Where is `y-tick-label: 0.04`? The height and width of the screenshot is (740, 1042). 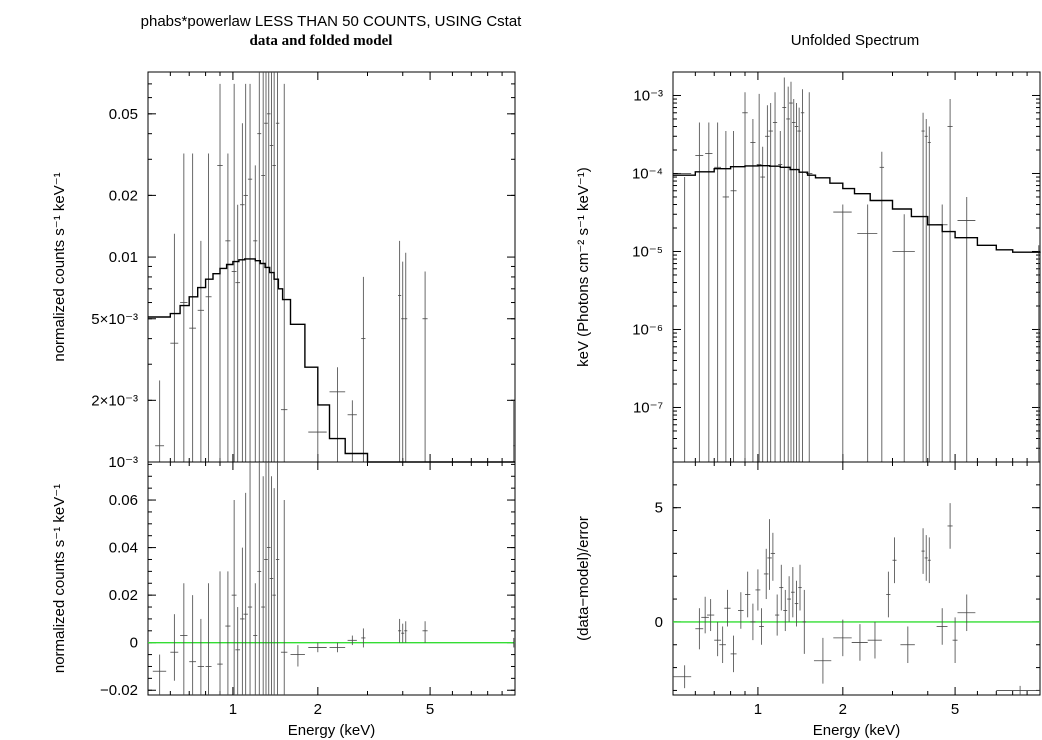
y-tick-label: 0.04 is located at coordinates (123, 548).